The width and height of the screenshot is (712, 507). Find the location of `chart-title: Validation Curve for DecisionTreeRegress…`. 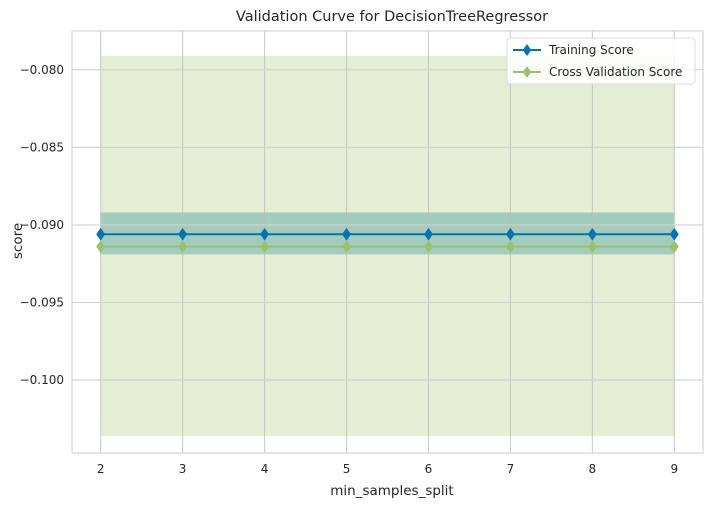

chart-title: Validation Curve for DecisionTreeRegress… is located at coordinates (392, 17).